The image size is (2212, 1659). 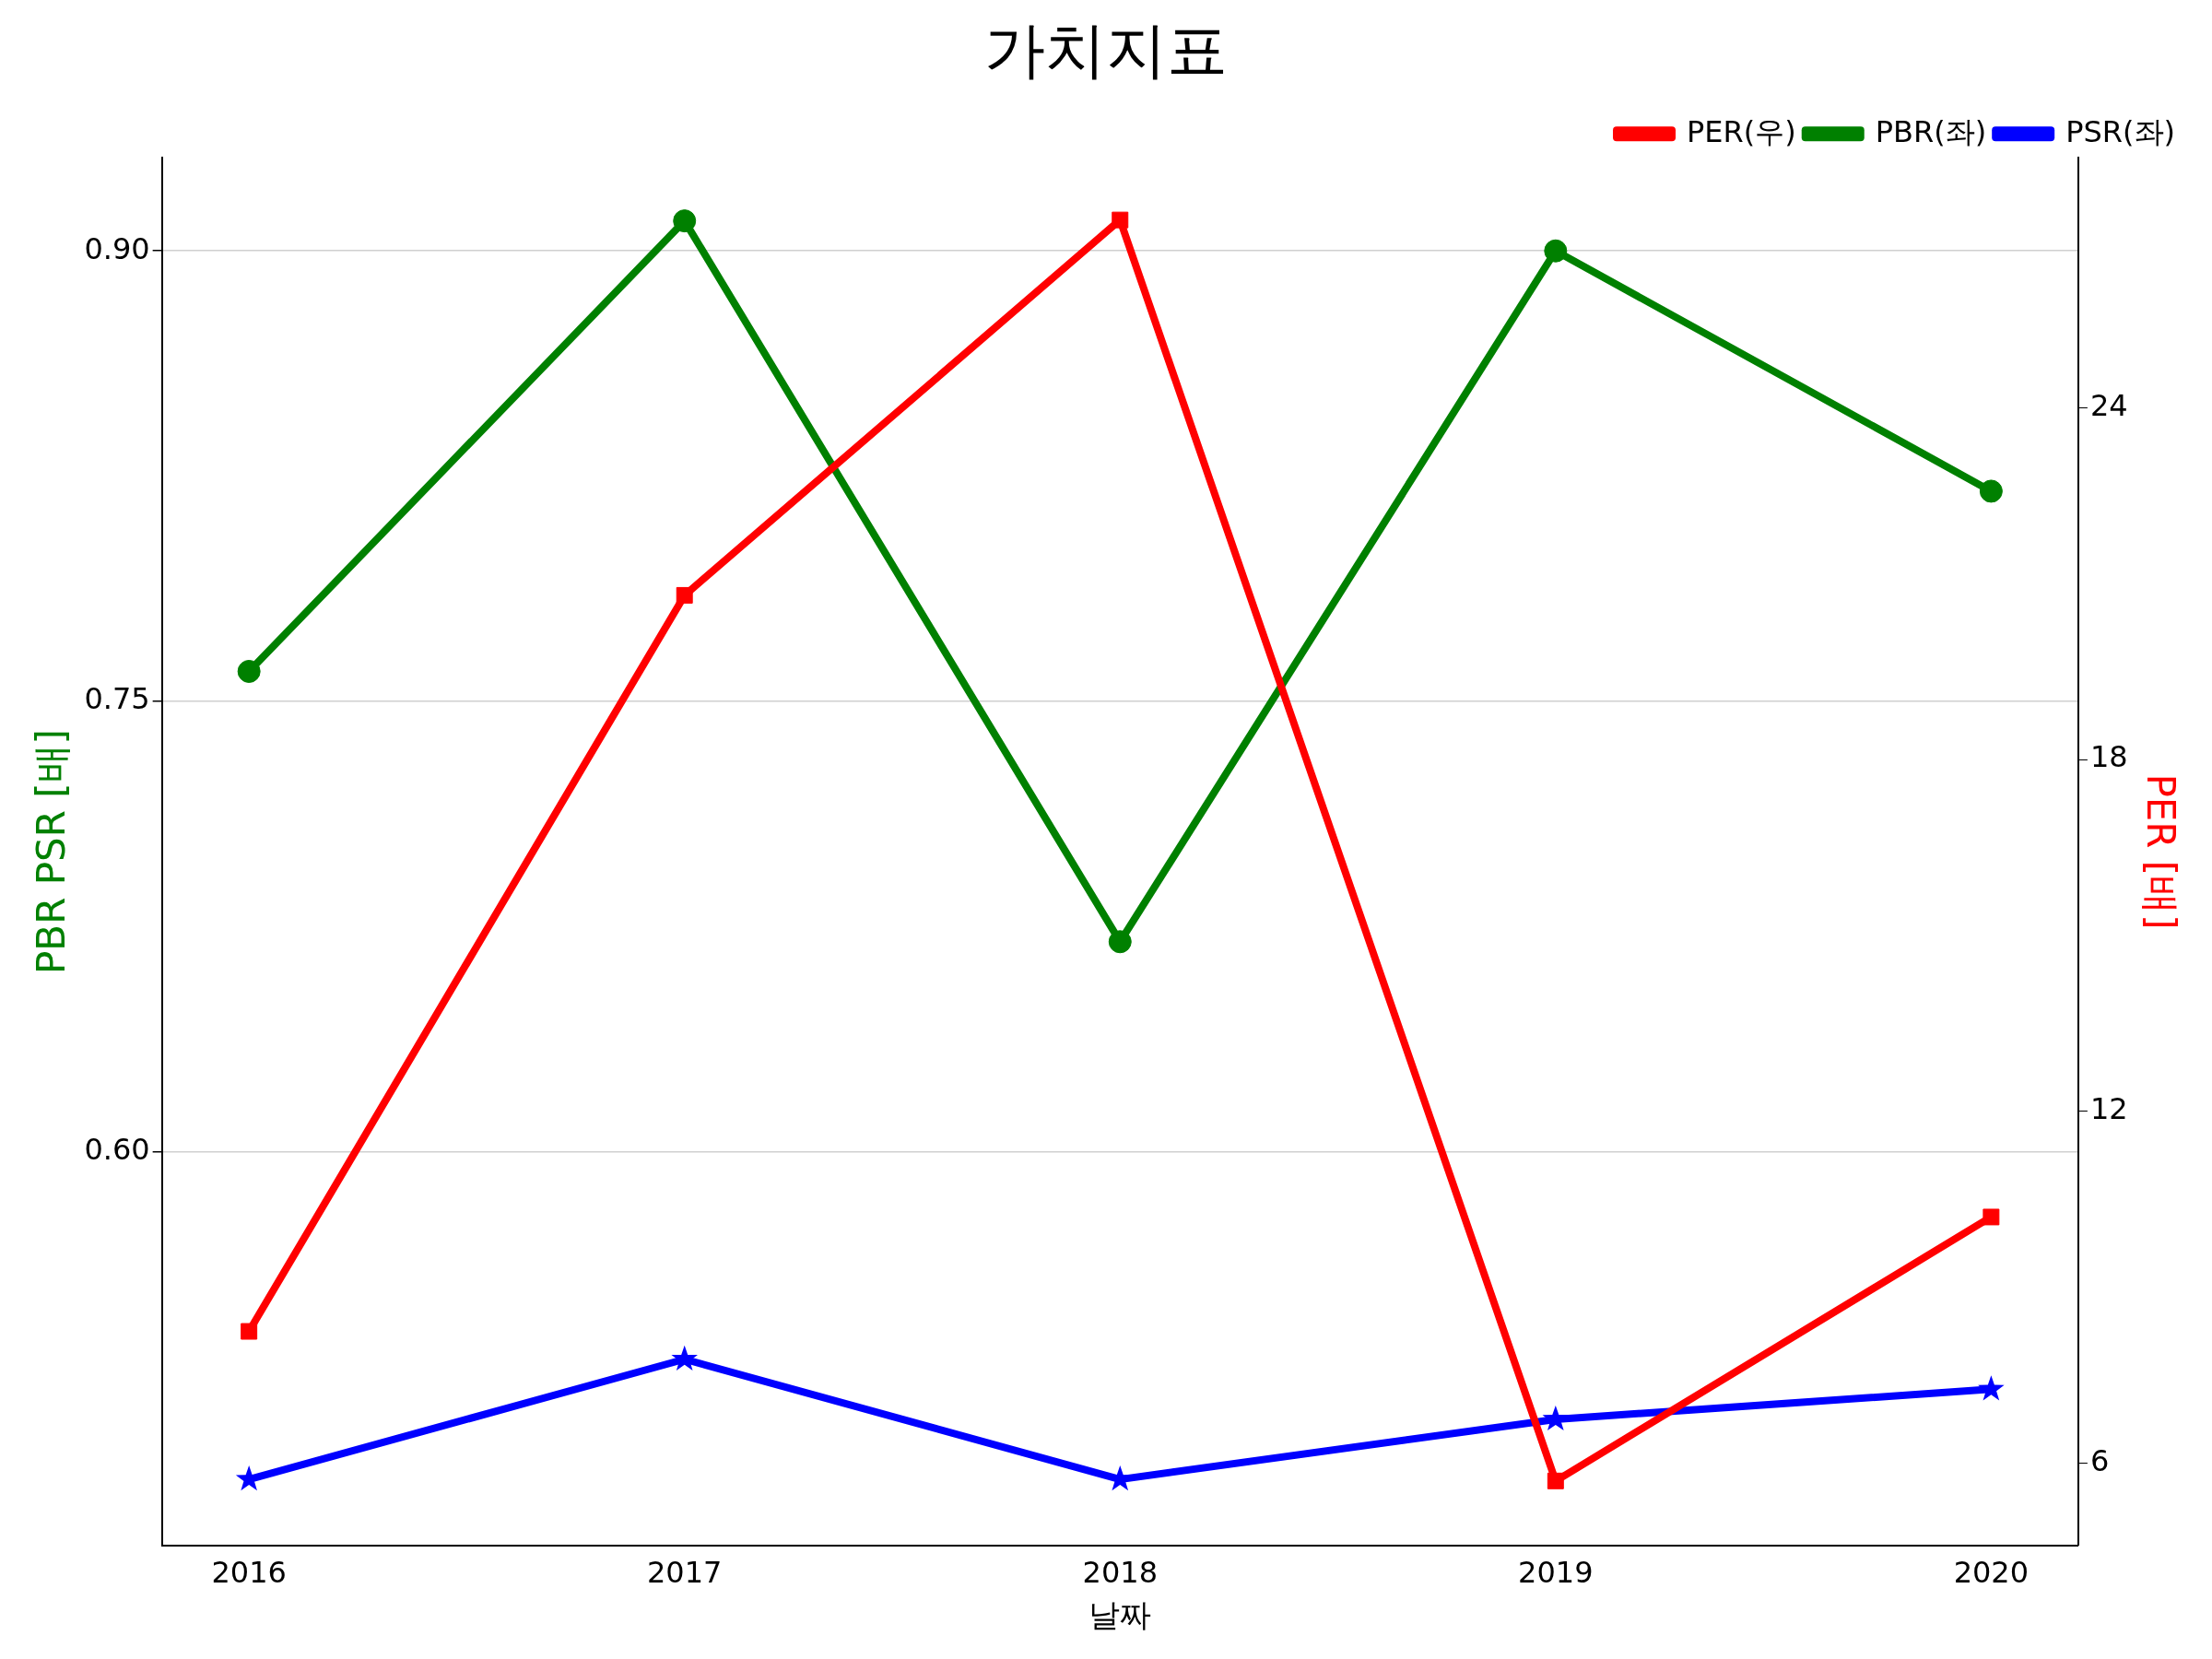 I want to click on legend-label: PER(우), so click(x=1741, y=131).